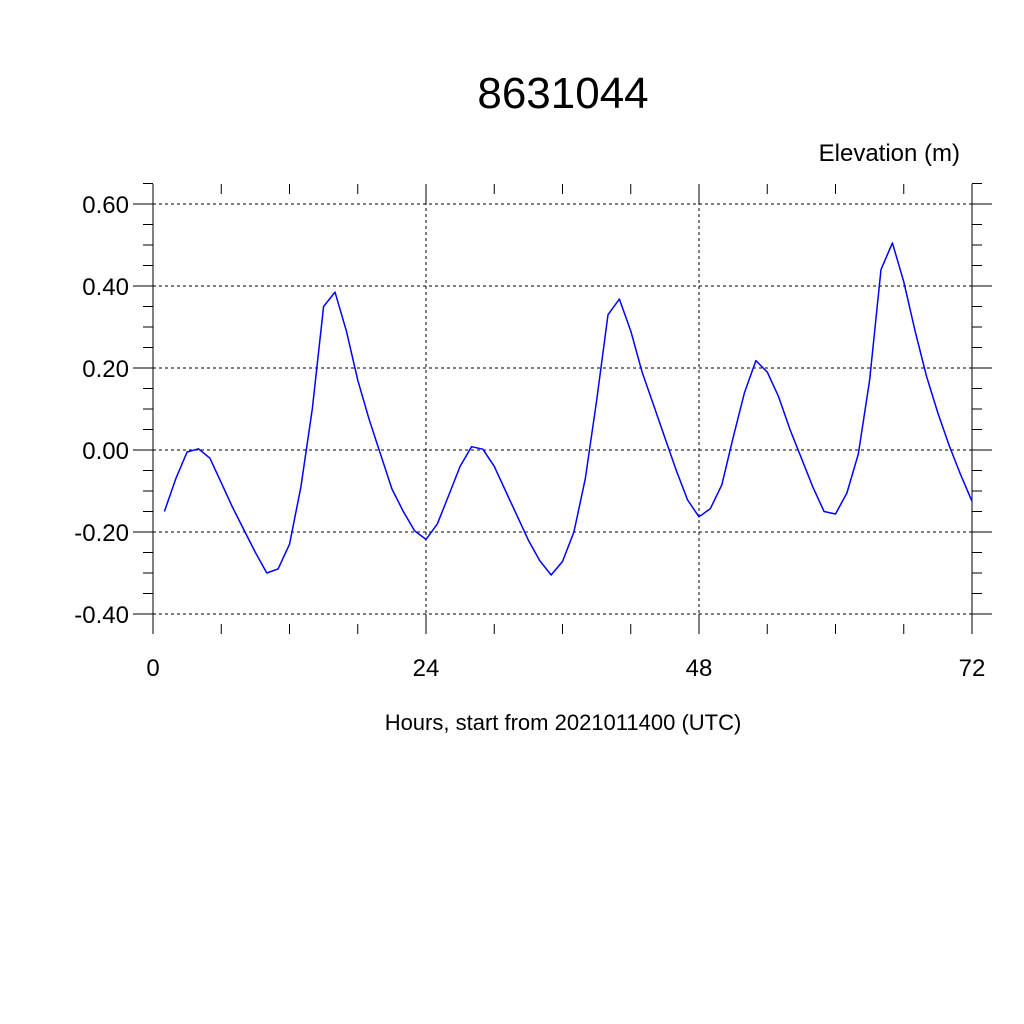 This screenshot has height=1024, width=1024. I want to click on x-axis-label: Hours, start from 2021011400 (UTC), so click(563, 722).